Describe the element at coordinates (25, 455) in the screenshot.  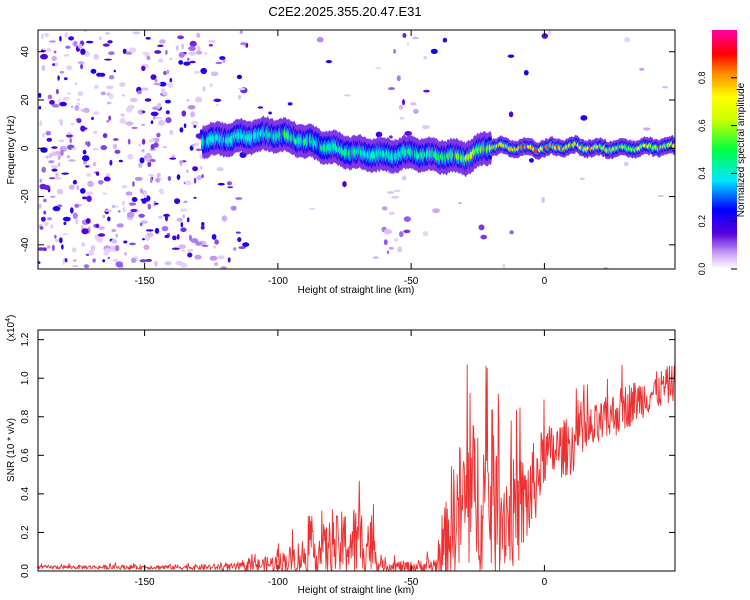
I see `y-tick-label: 0.6` at that location.